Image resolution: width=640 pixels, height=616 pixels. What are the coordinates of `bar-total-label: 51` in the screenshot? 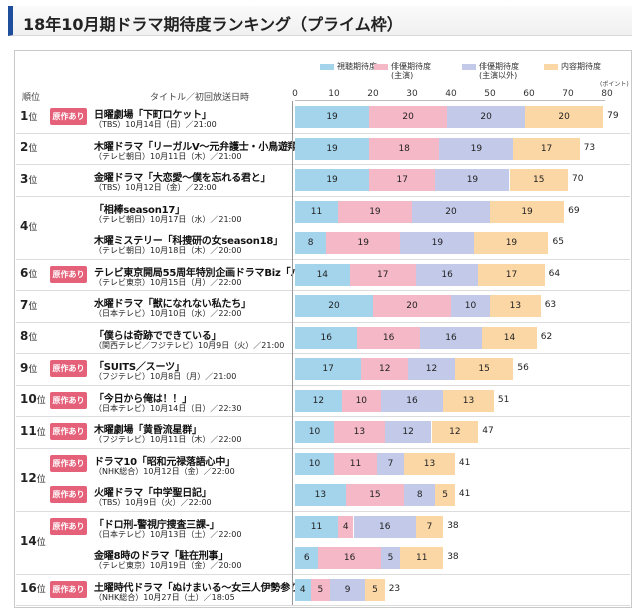 It's located at (503, 399).